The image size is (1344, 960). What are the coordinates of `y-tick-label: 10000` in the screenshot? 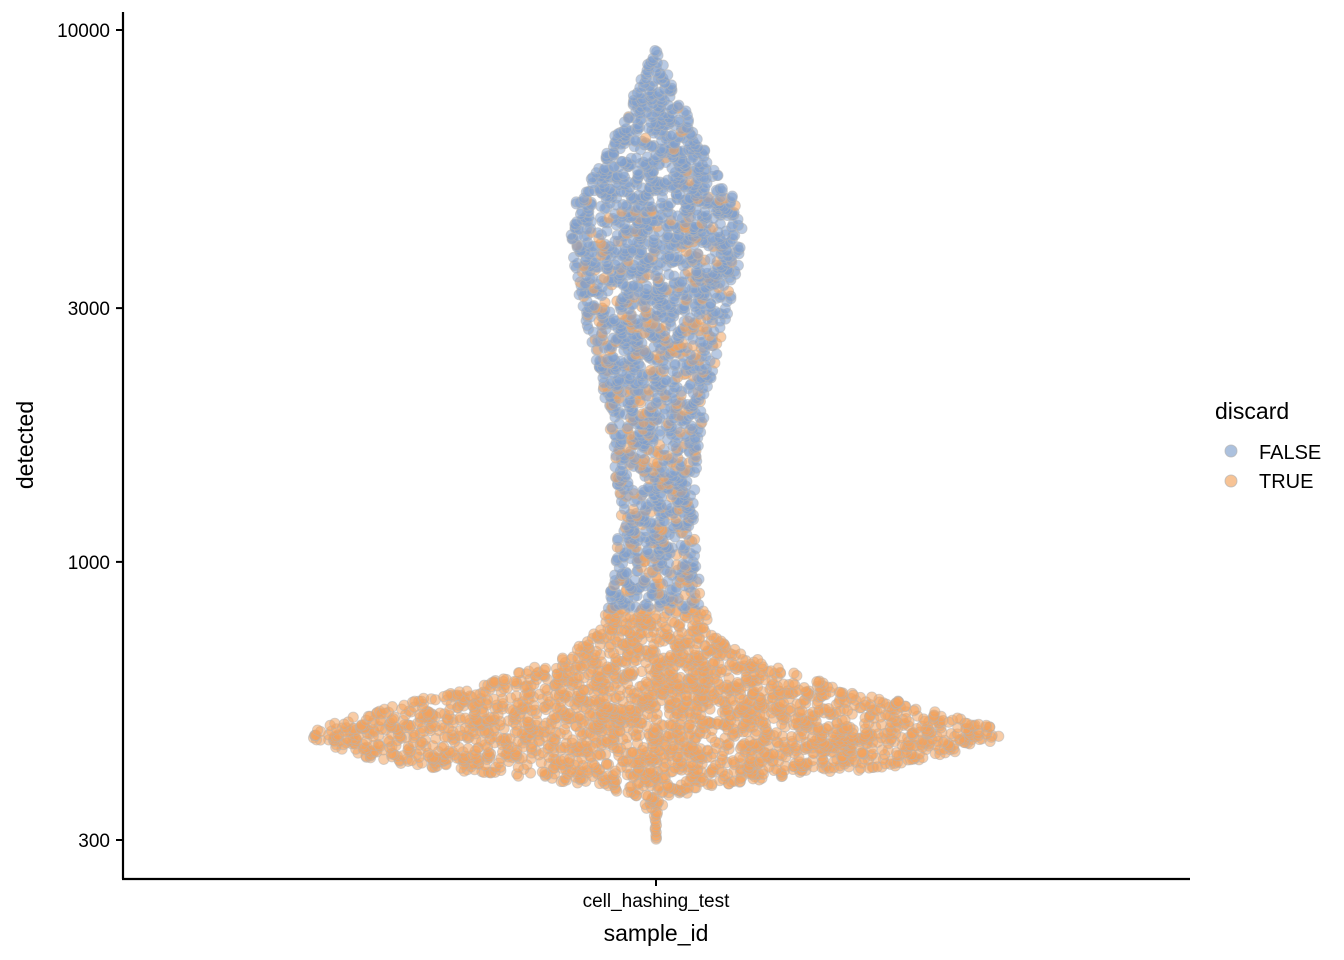 It's located at (83, 31).